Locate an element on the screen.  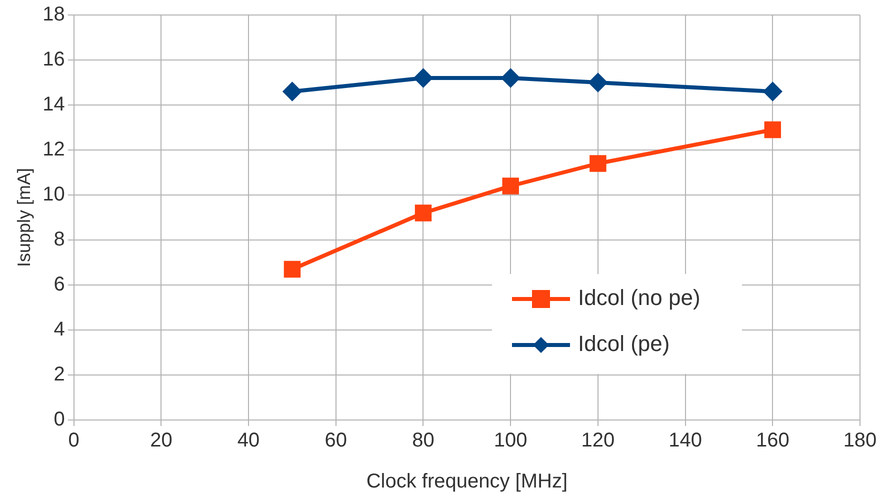
y-tick-label: 16 is located at coordinates (53, 59).